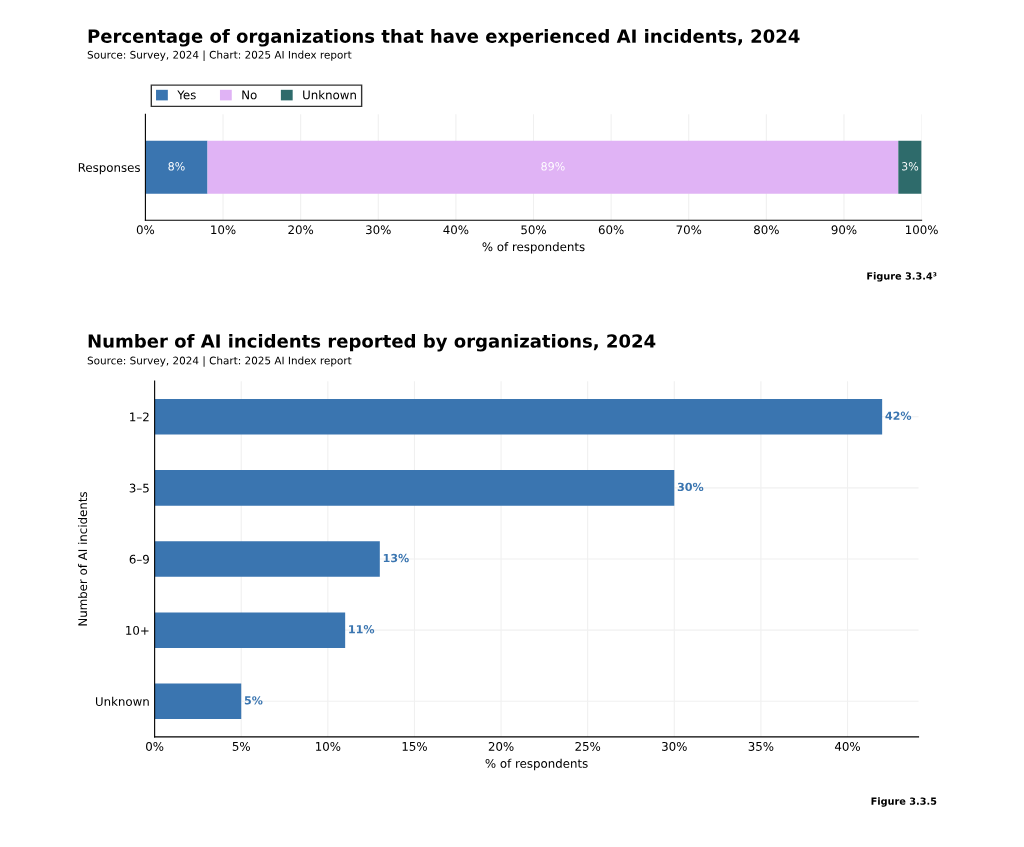 The image size is (1024, 847). Describe the element at coordinates (249, 95) in the screenshot. I see `legend-label: No` at that location.